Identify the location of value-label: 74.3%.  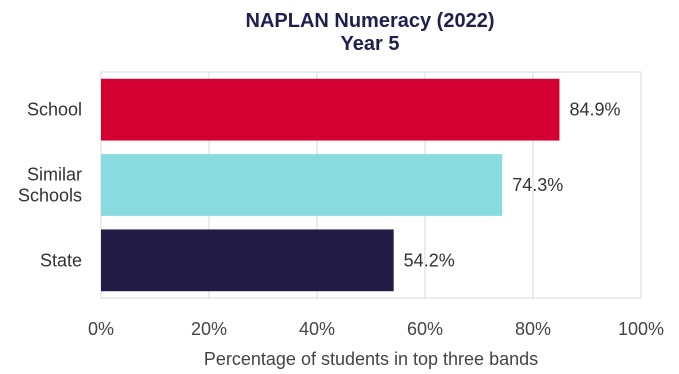
(537, 185).